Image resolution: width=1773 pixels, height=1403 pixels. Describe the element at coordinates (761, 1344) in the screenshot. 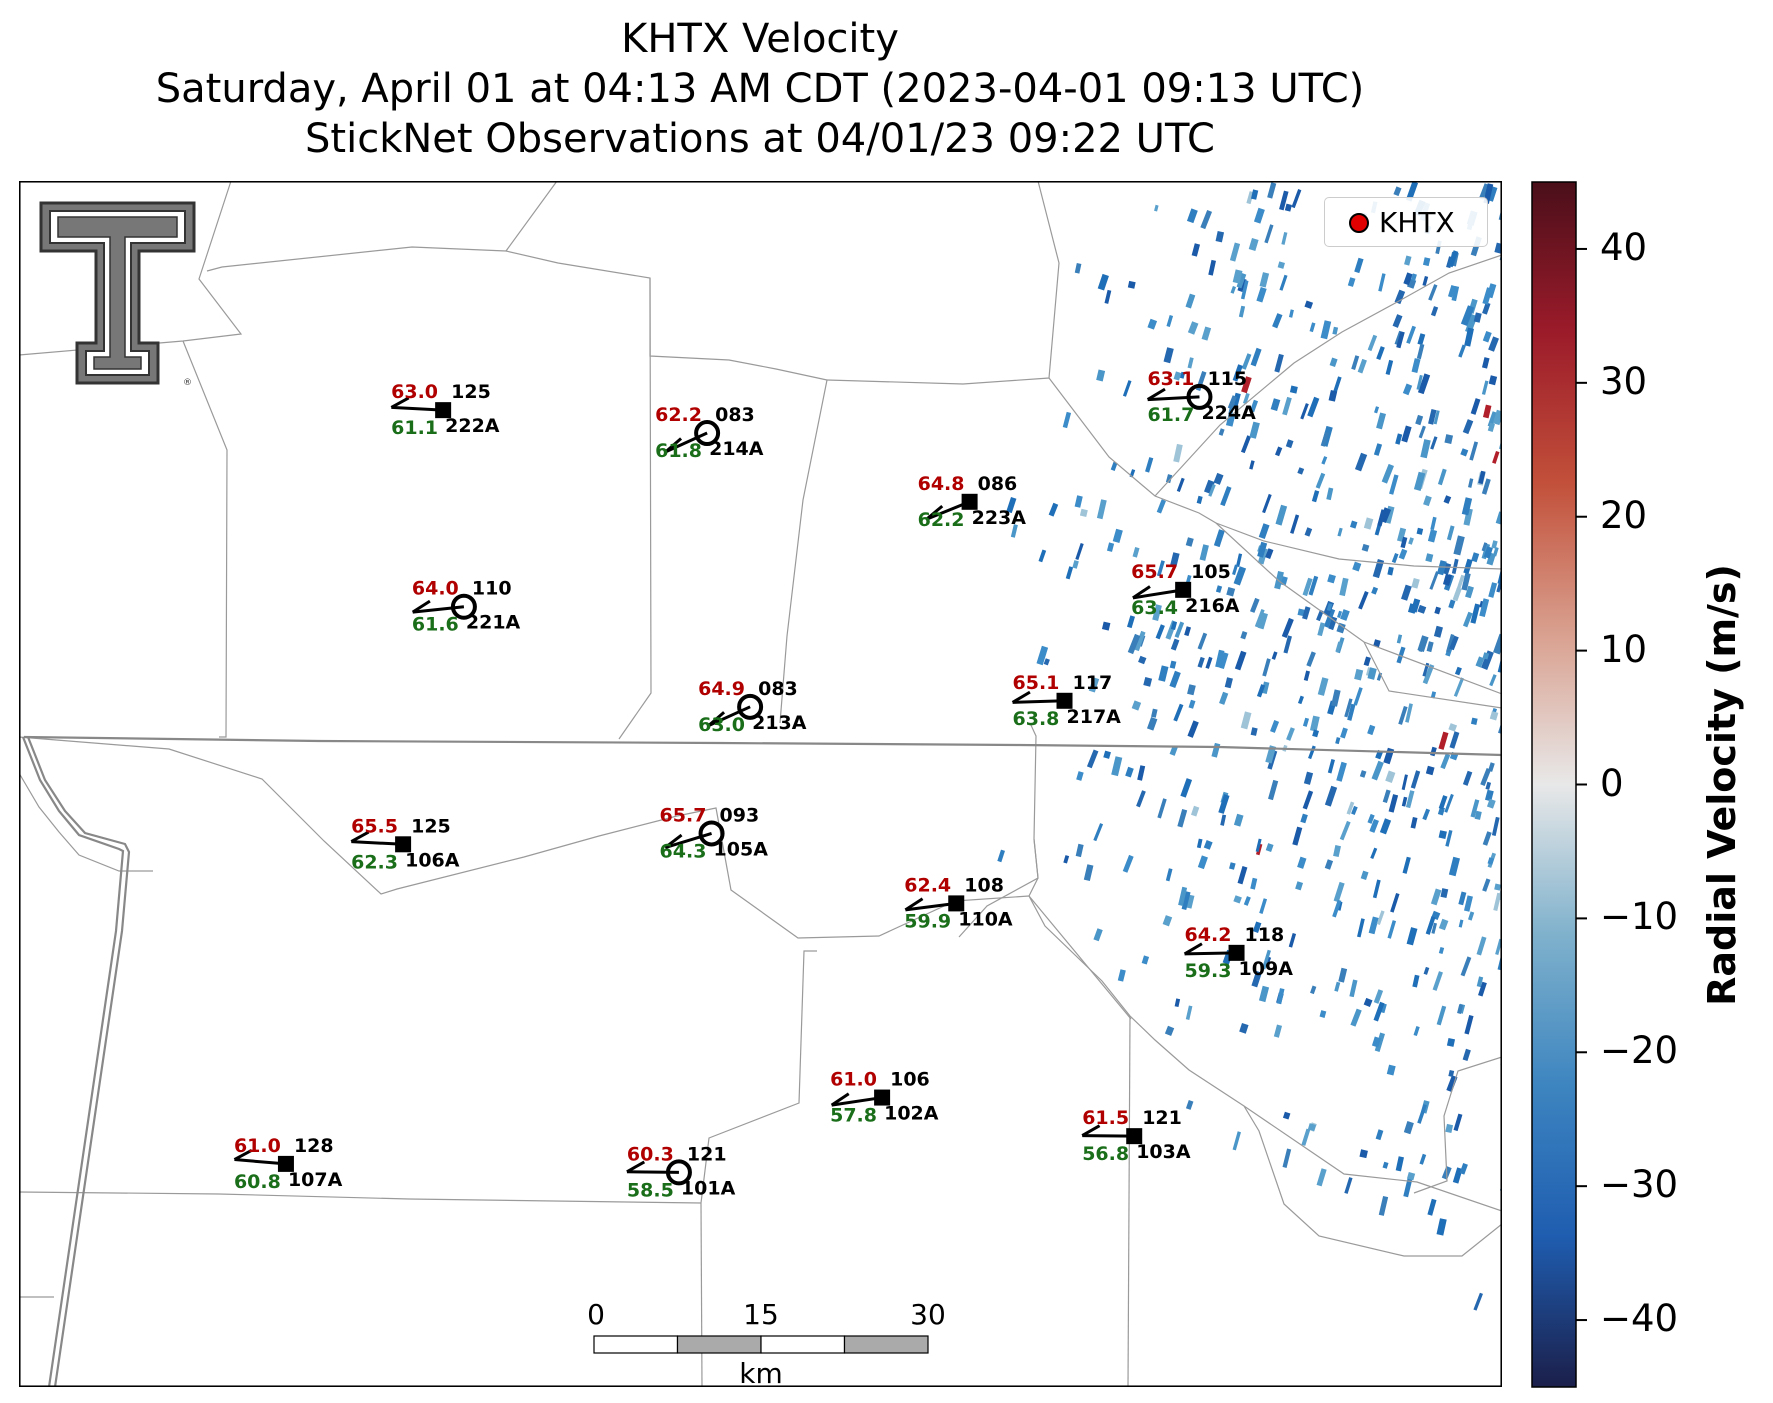

I see `scale-bar` at that location.